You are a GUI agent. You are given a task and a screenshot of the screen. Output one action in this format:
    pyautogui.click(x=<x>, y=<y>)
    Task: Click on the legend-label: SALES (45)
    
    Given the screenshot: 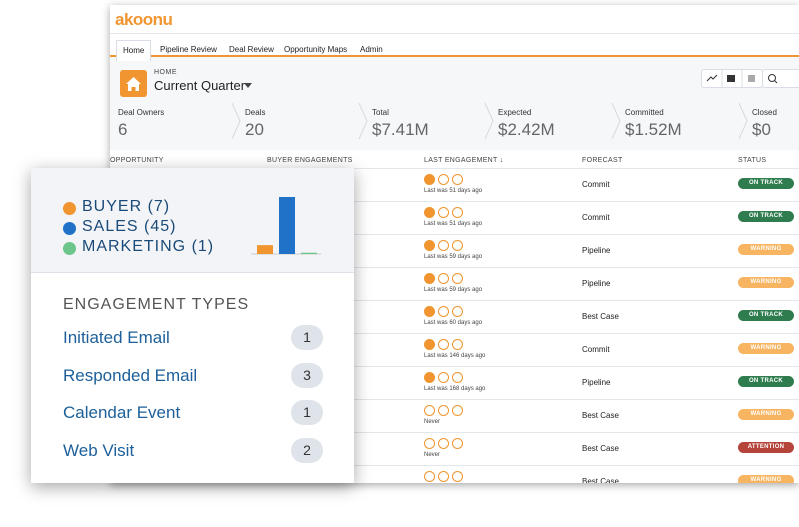 What is the action you would take?
    pyautogui.click(x=129, y=226)
    